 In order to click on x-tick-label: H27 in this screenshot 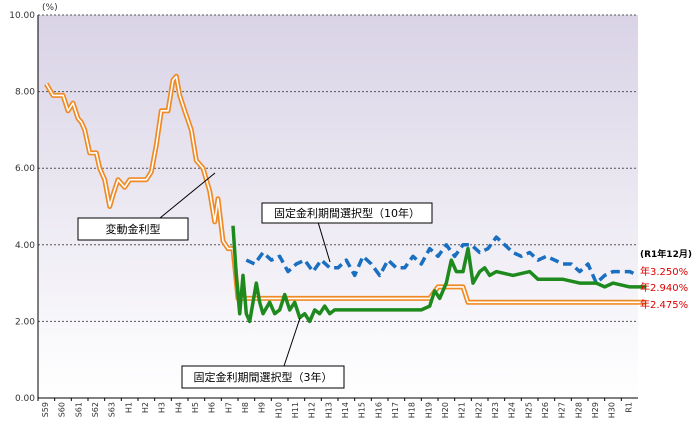, I will do `click(562, 410)`.